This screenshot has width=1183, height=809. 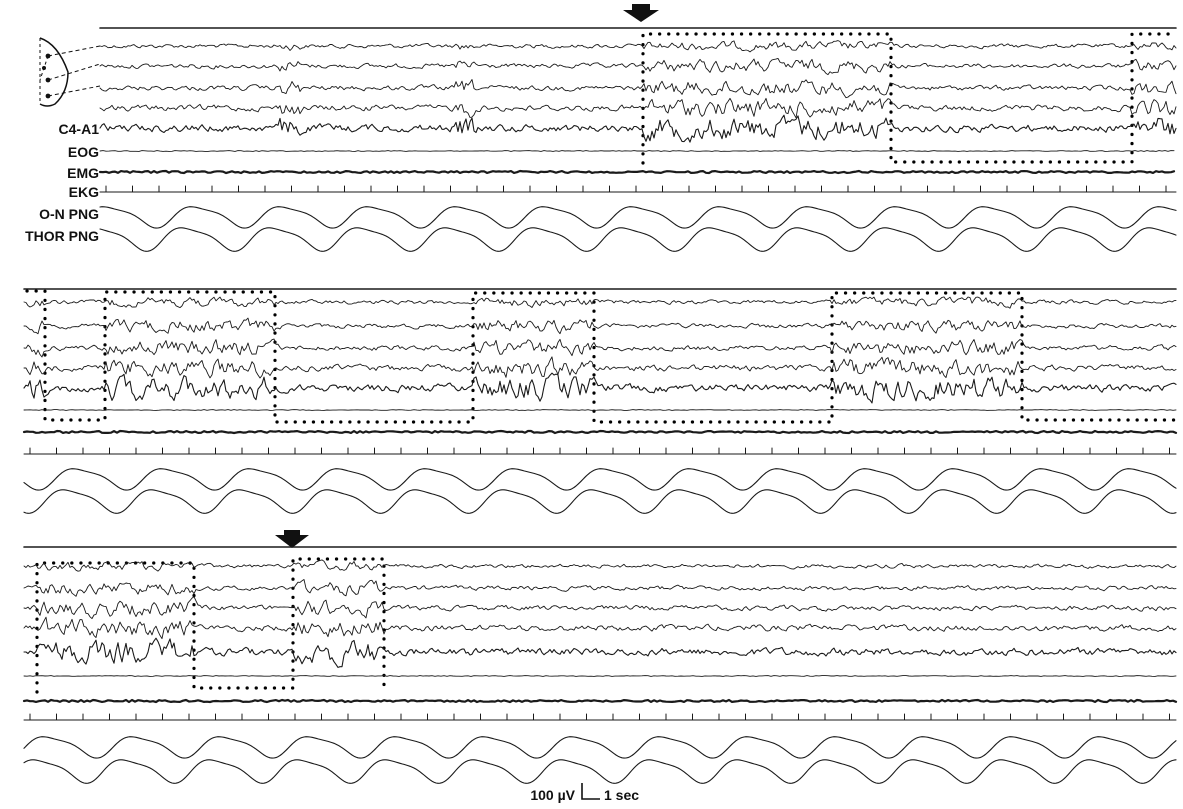 I want to click on panel-3-emg-trace, so click(x=600, y=701).